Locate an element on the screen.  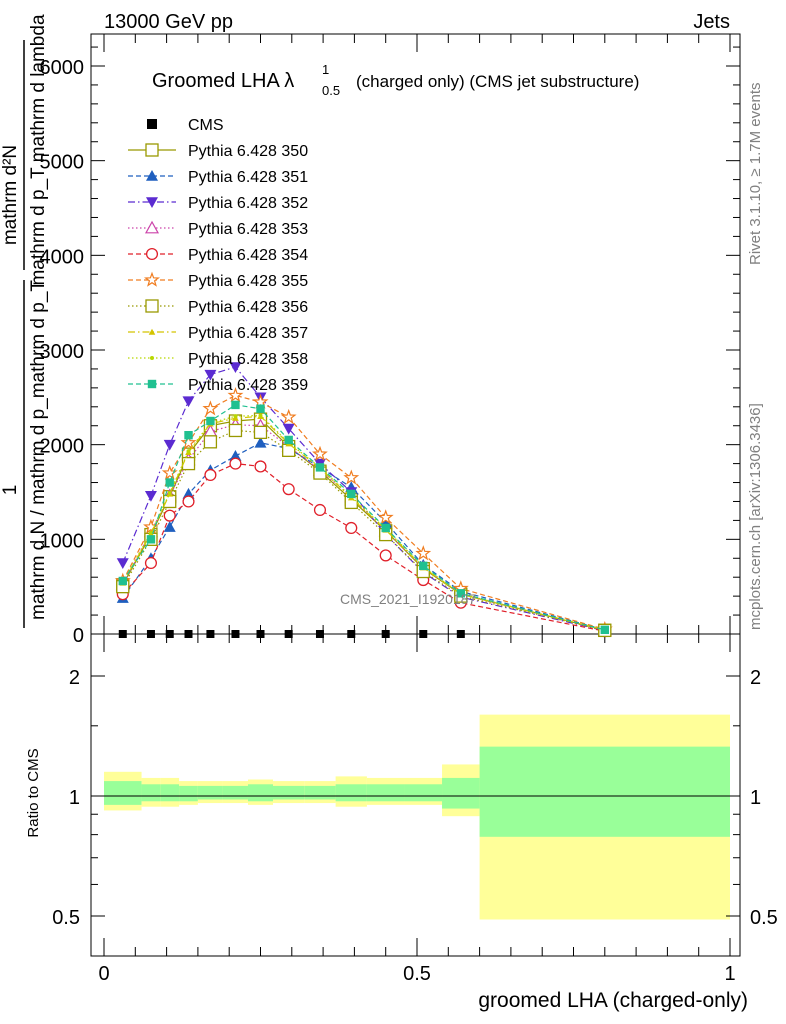
y-tick-label: 5000 is located at coordinates (62, 163).